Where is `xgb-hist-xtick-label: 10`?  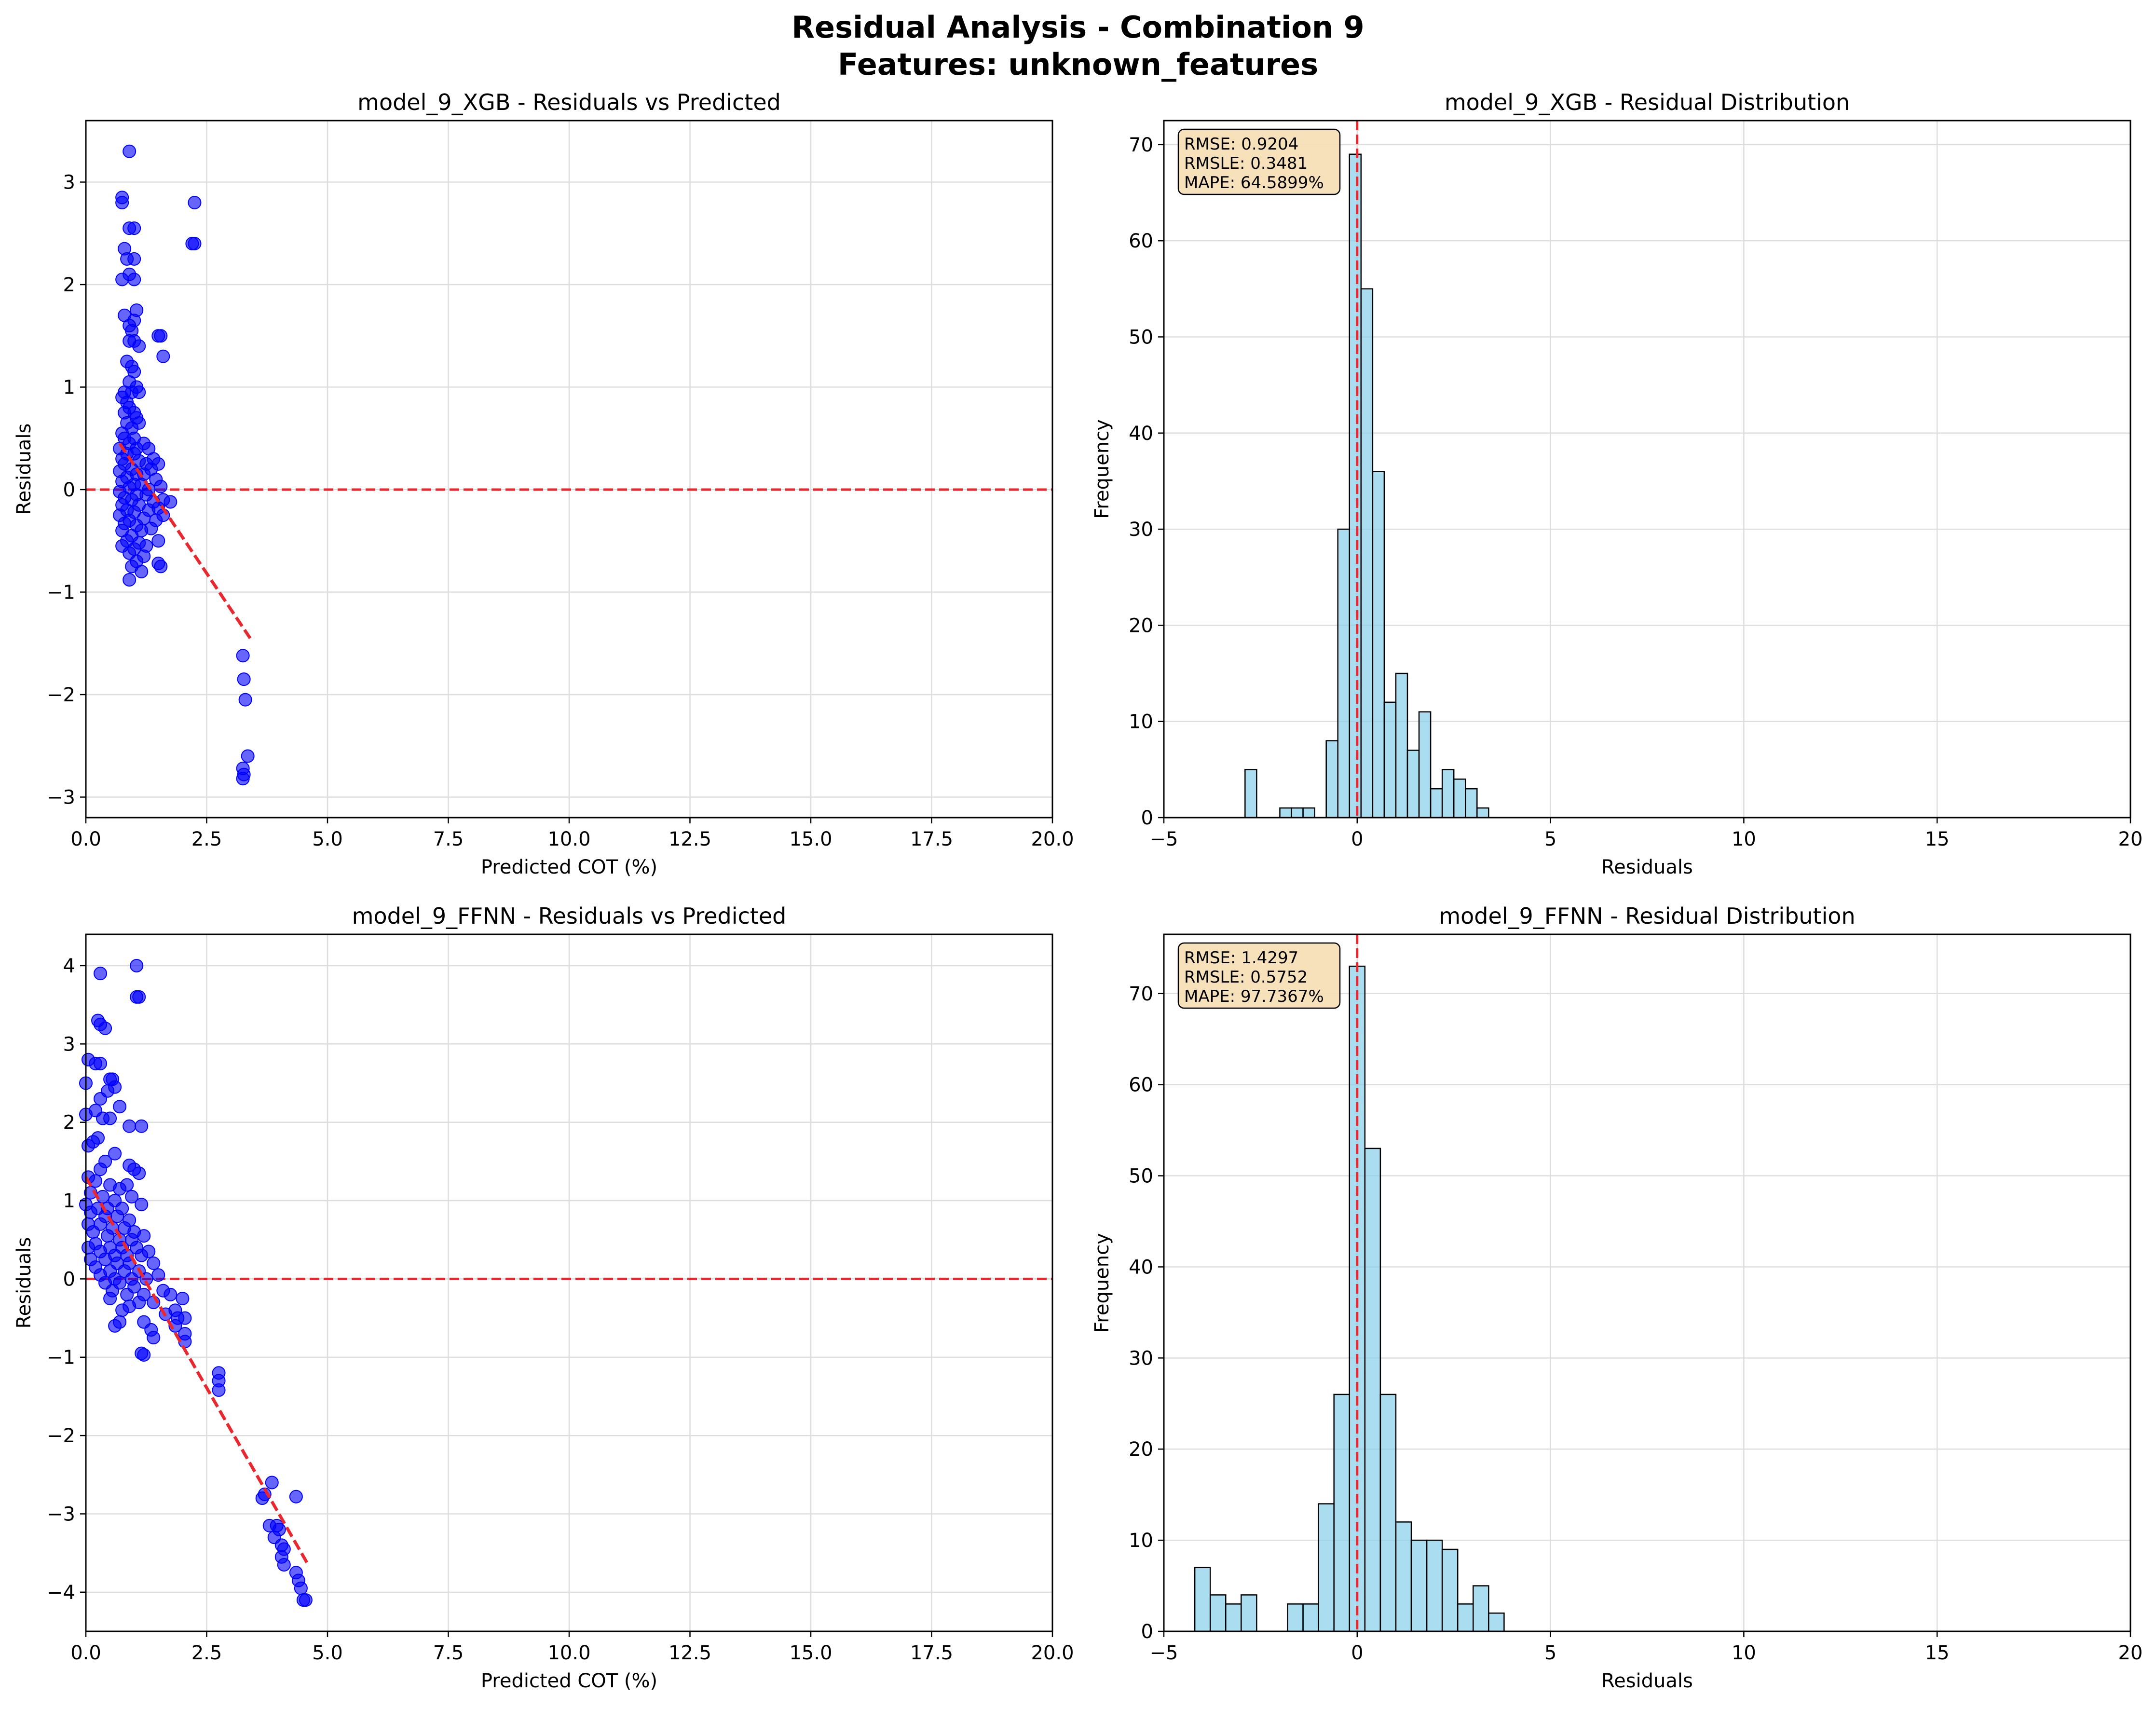
xgb-hist-xtick-label: 10 is located at coordinates (1744, 839).